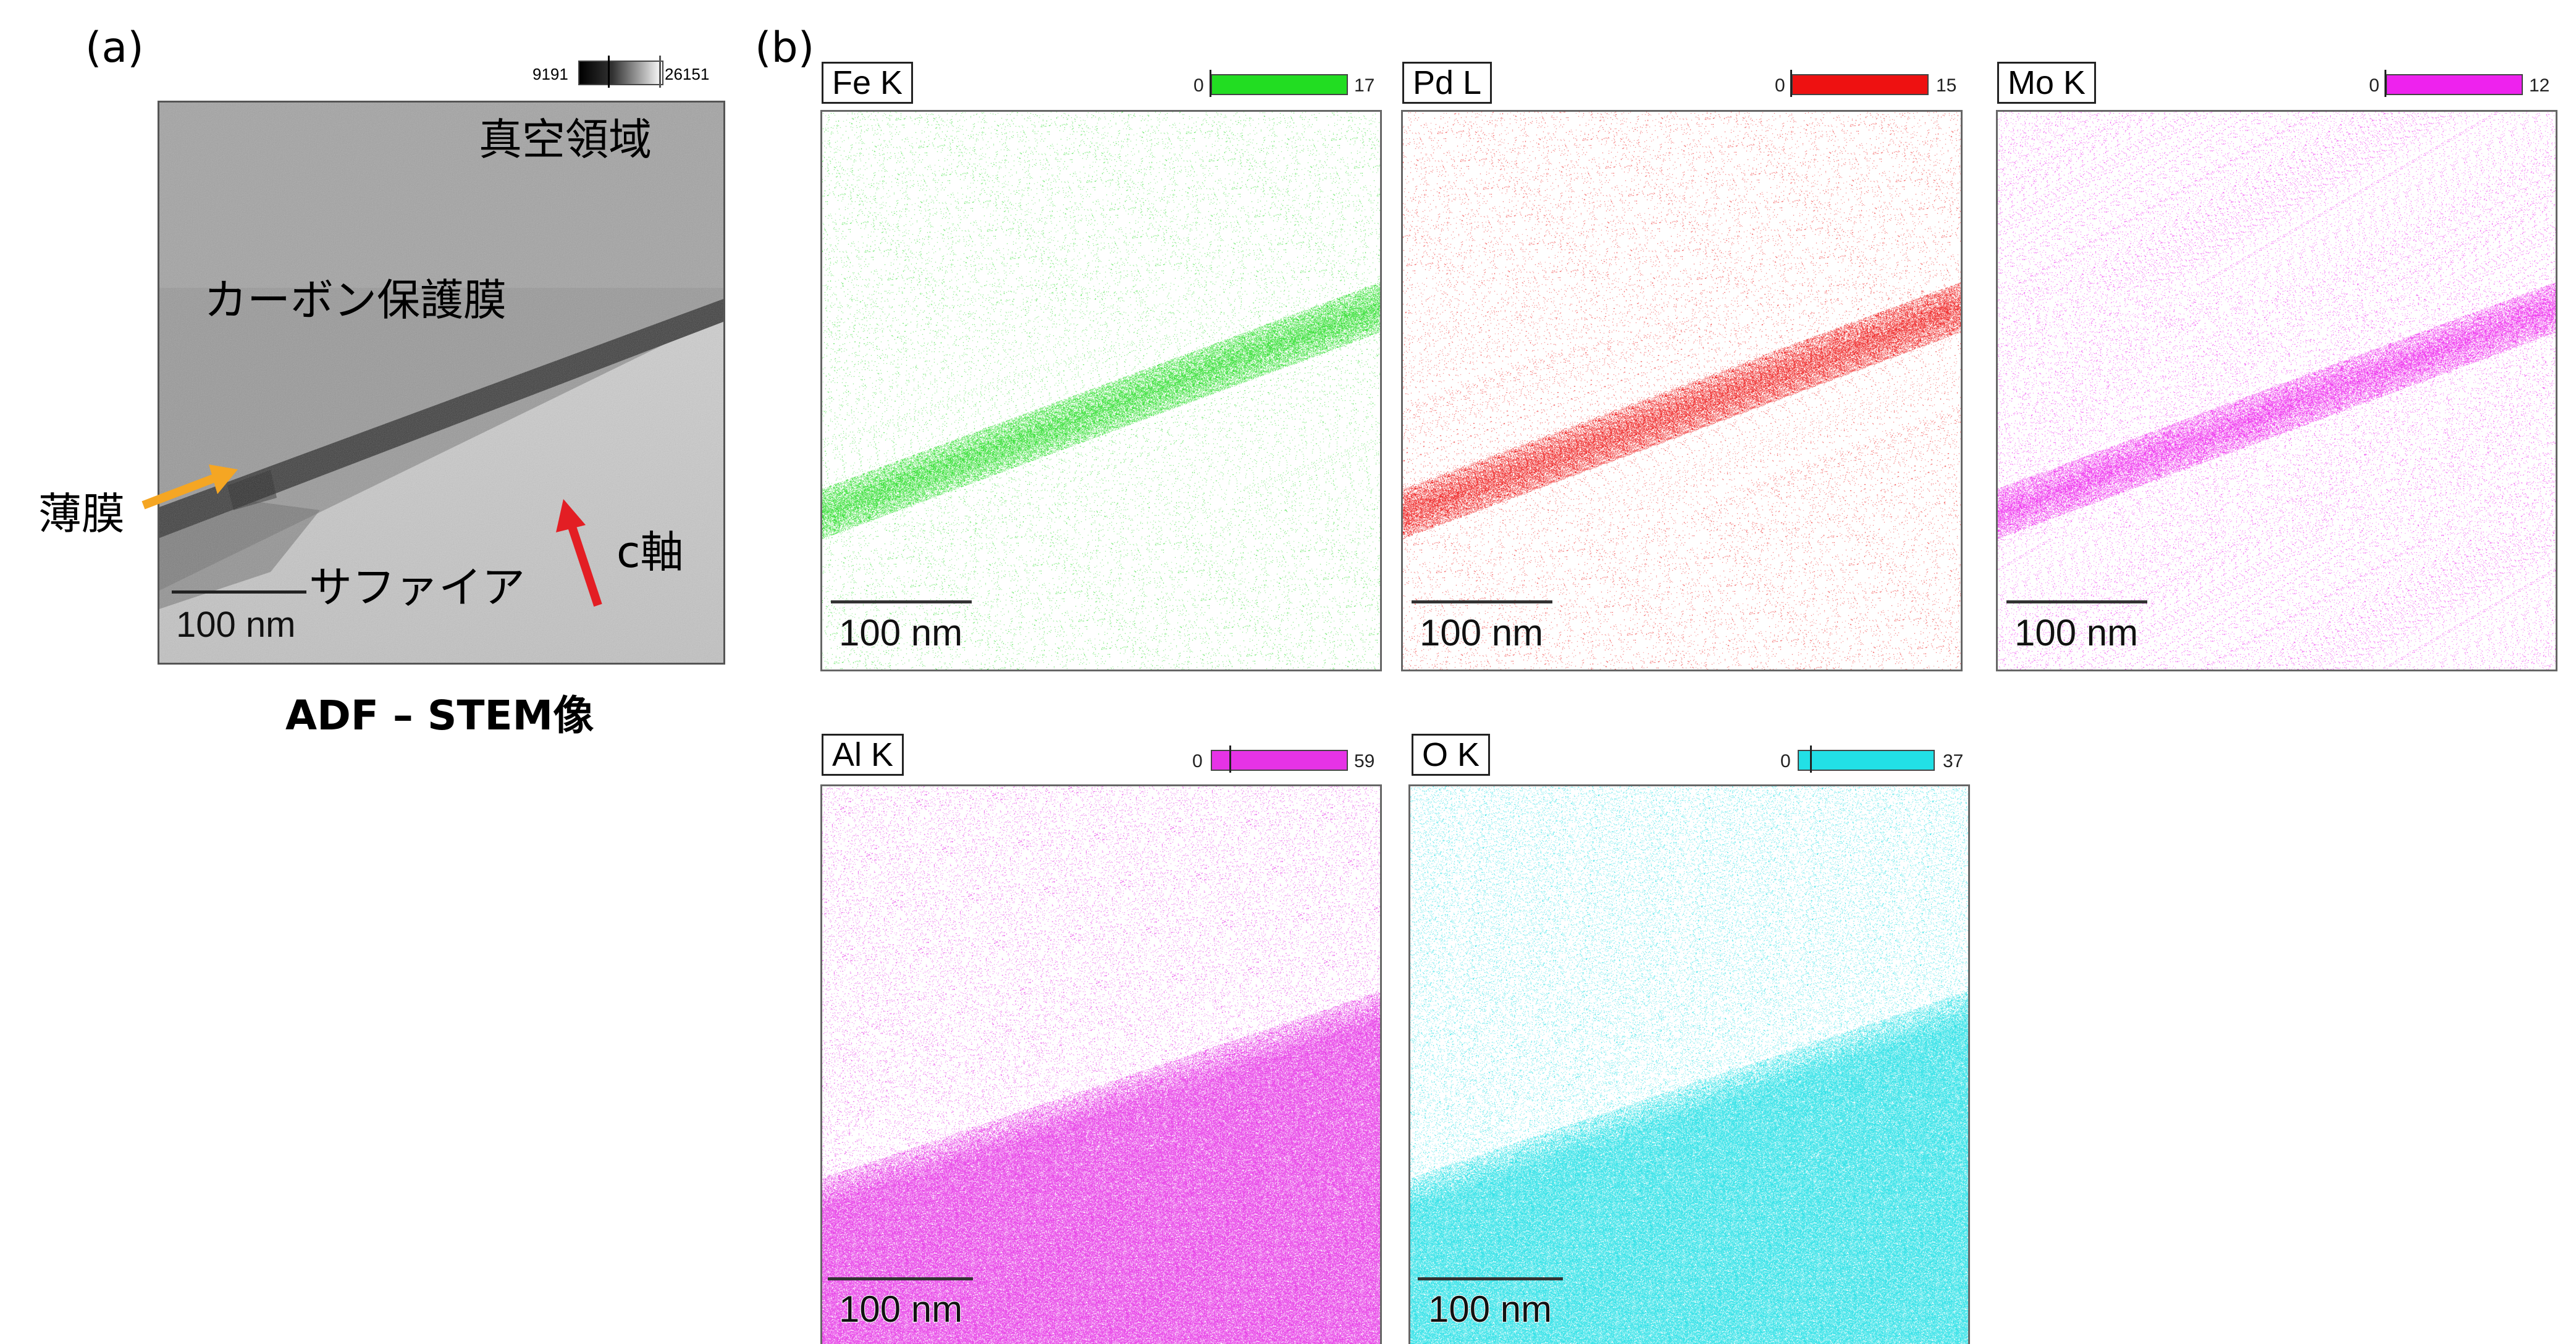 This screenshot has width=2576, height=1344. What do you see at coordinates (1953, 761) in the screenshot?
I see `map-colorbar-max: 37` at bounding box center [1953, 761].